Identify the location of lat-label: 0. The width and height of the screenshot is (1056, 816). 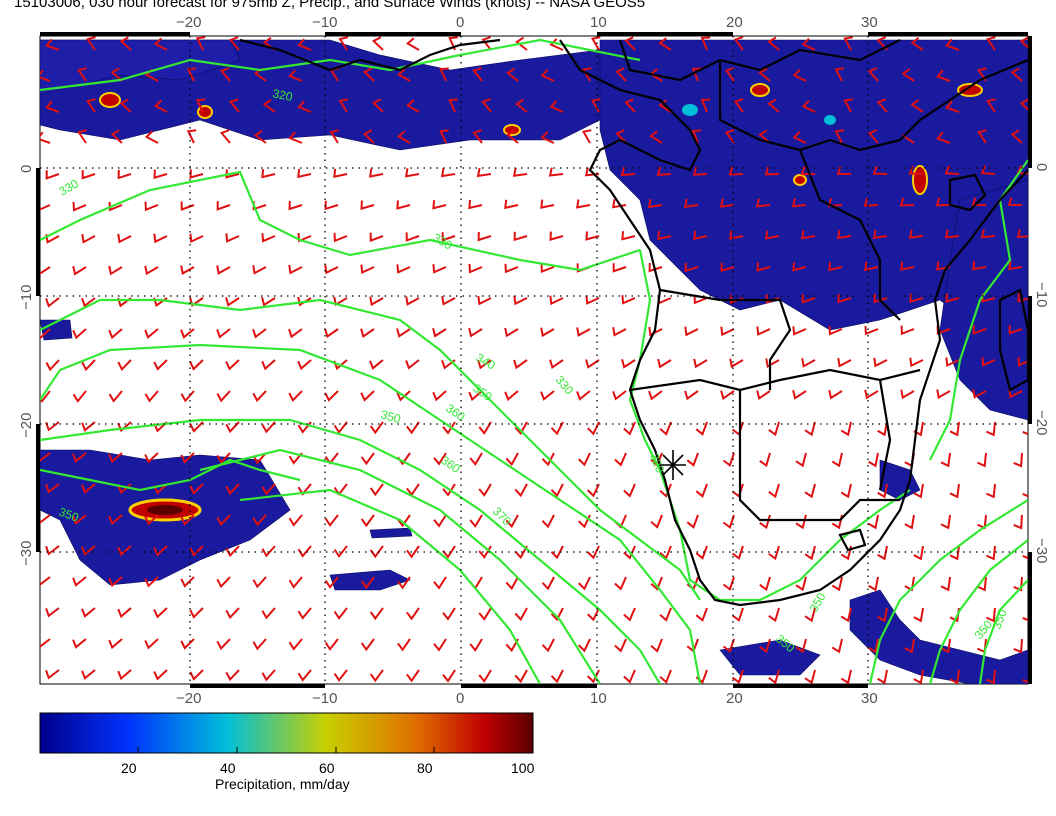
(26, 169).